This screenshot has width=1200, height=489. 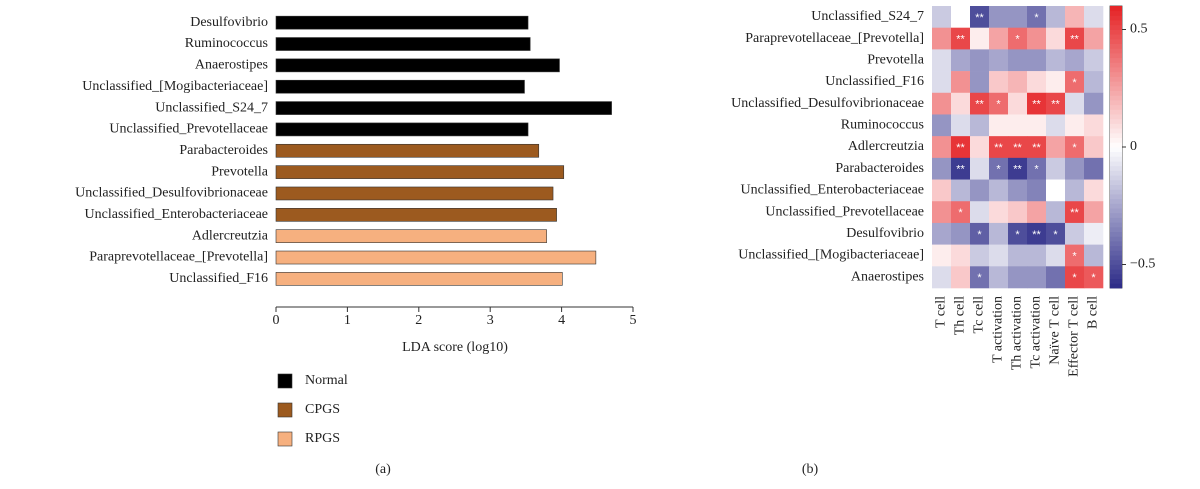 What do you see at coordinates (960, 315) in the screenshot?
I see `column-label: Th cell` at bounding box center [960, 315].